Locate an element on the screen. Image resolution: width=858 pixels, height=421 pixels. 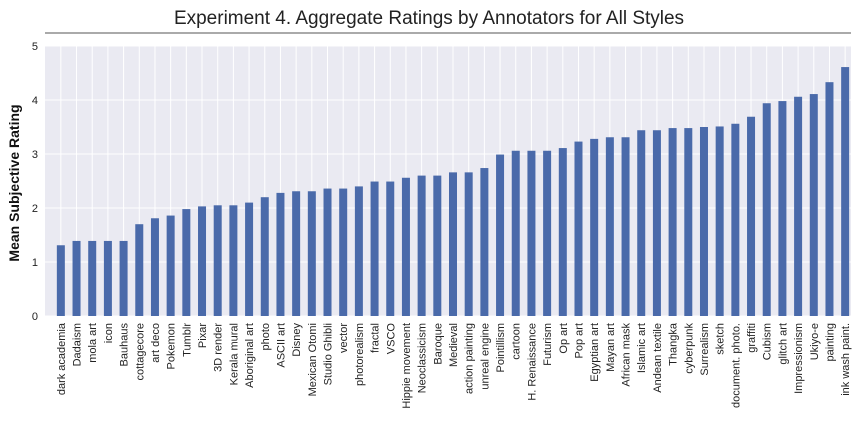
x-tick-label: Egyptian art is located at coordinates (595, 352).